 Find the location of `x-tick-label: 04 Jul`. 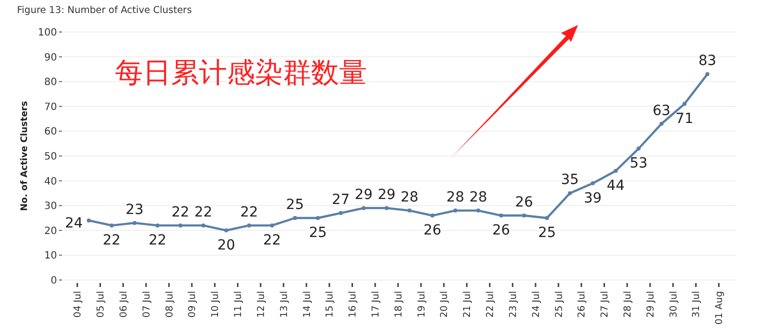

x-tick-label: 04 Jul is located at coordinates (78, 304).